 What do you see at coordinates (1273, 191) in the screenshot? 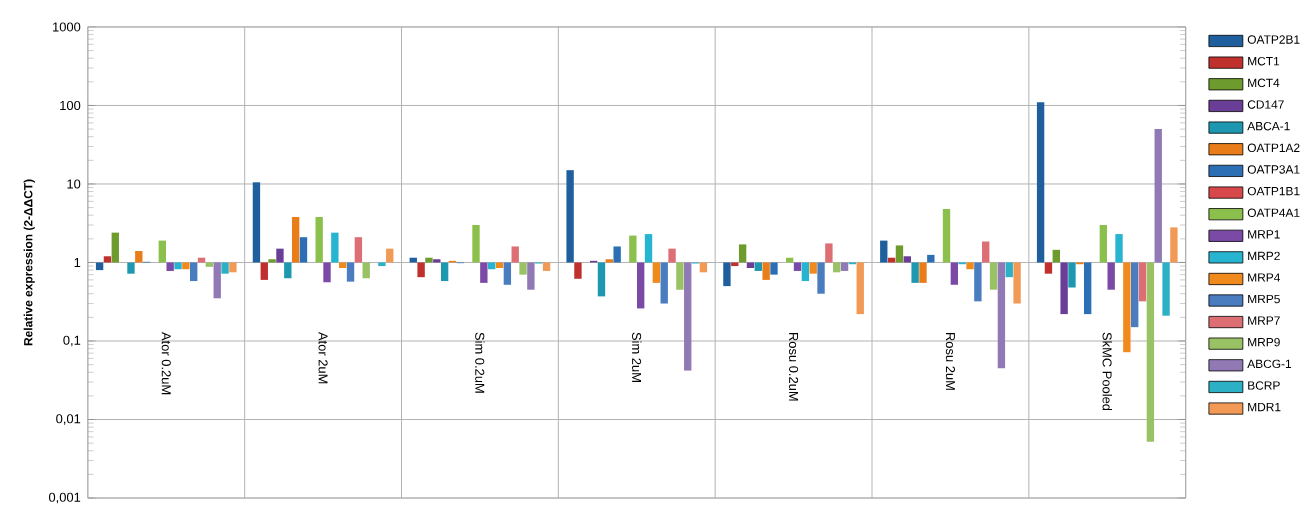
I see `legend-label: OATP1B1` at bounding box center [1273, 191].